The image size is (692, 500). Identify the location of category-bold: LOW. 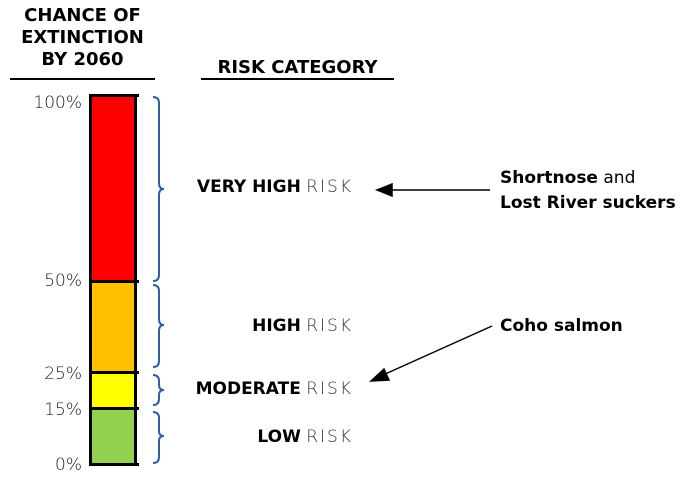
(279, 437).